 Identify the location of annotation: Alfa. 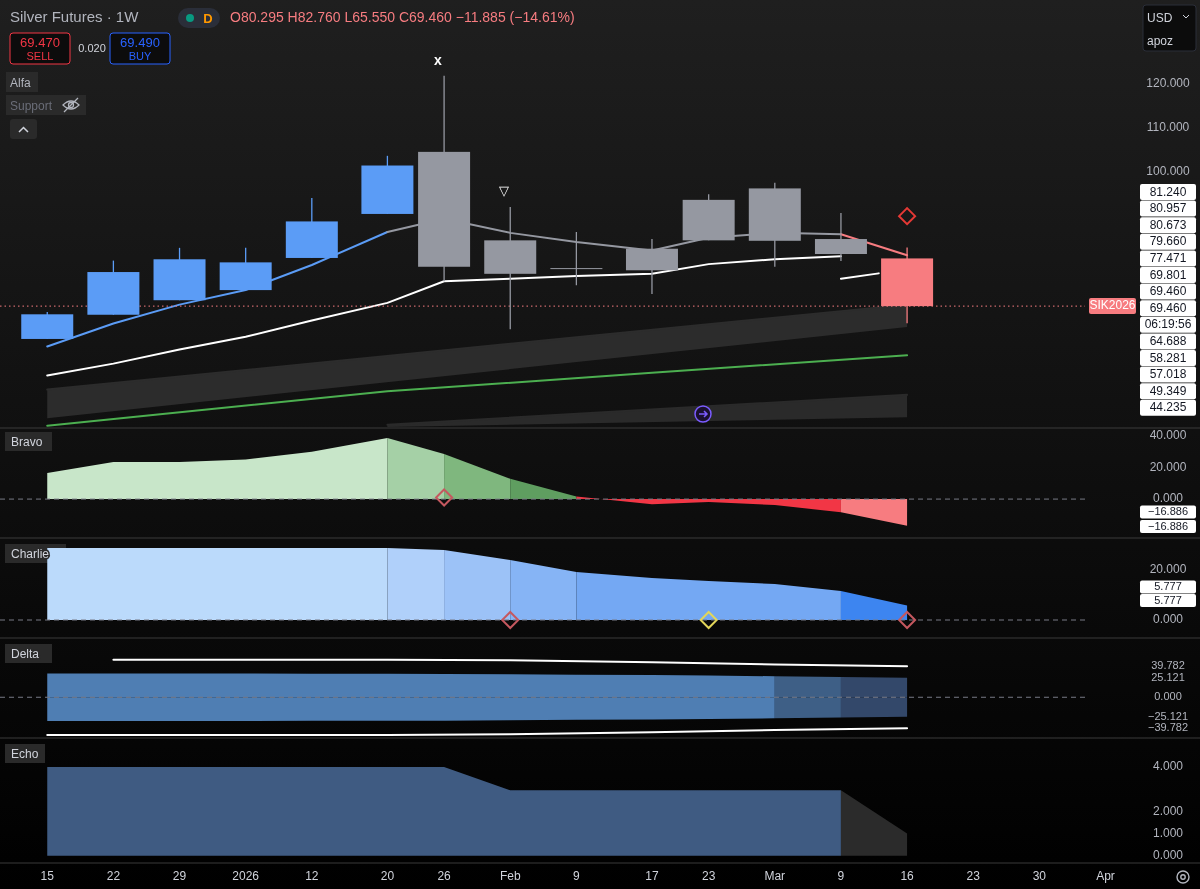
(20, 83).